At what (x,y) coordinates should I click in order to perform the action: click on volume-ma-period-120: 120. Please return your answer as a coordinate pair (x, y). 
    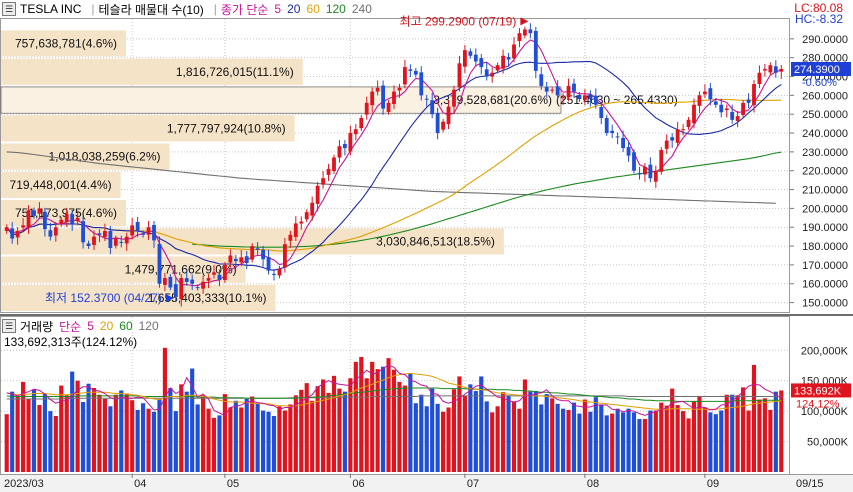
    Looking at the image, I should click on (148, 326).